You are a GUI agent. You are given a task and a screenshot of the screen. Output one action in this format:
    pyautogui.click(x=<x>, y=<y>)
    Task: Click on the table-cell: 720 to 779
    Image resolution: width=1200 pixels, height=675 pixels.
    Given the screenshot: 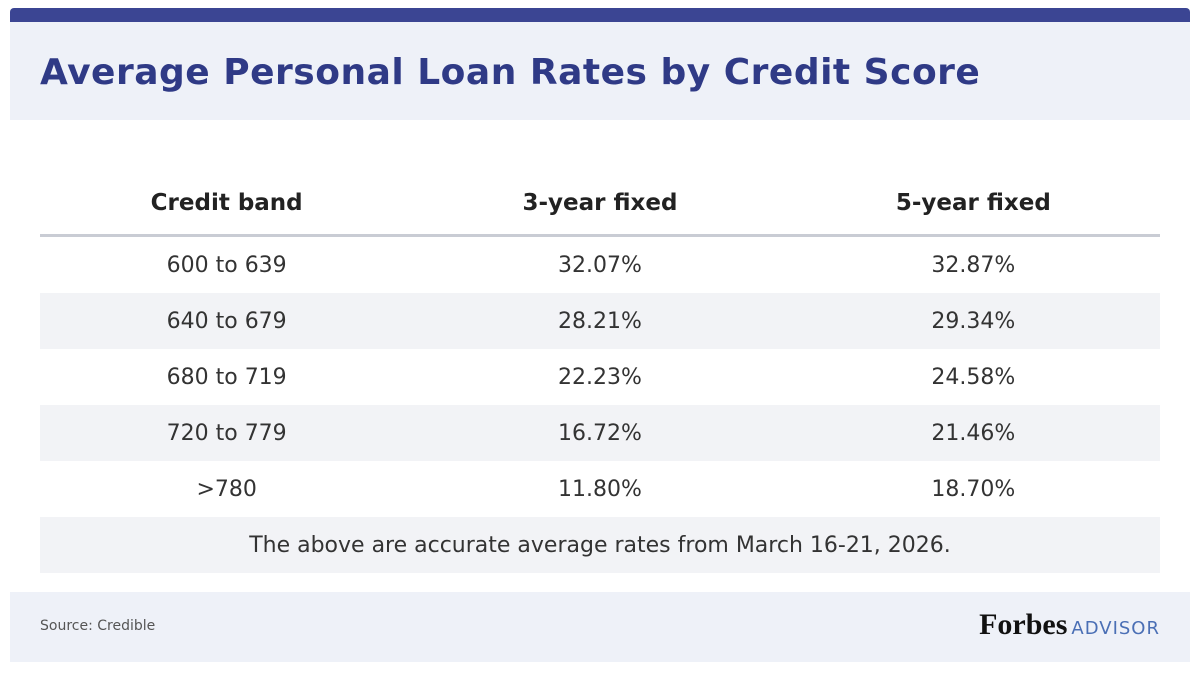 What is the action you would take?
    pyautogui.click(x=226, y=433)
    